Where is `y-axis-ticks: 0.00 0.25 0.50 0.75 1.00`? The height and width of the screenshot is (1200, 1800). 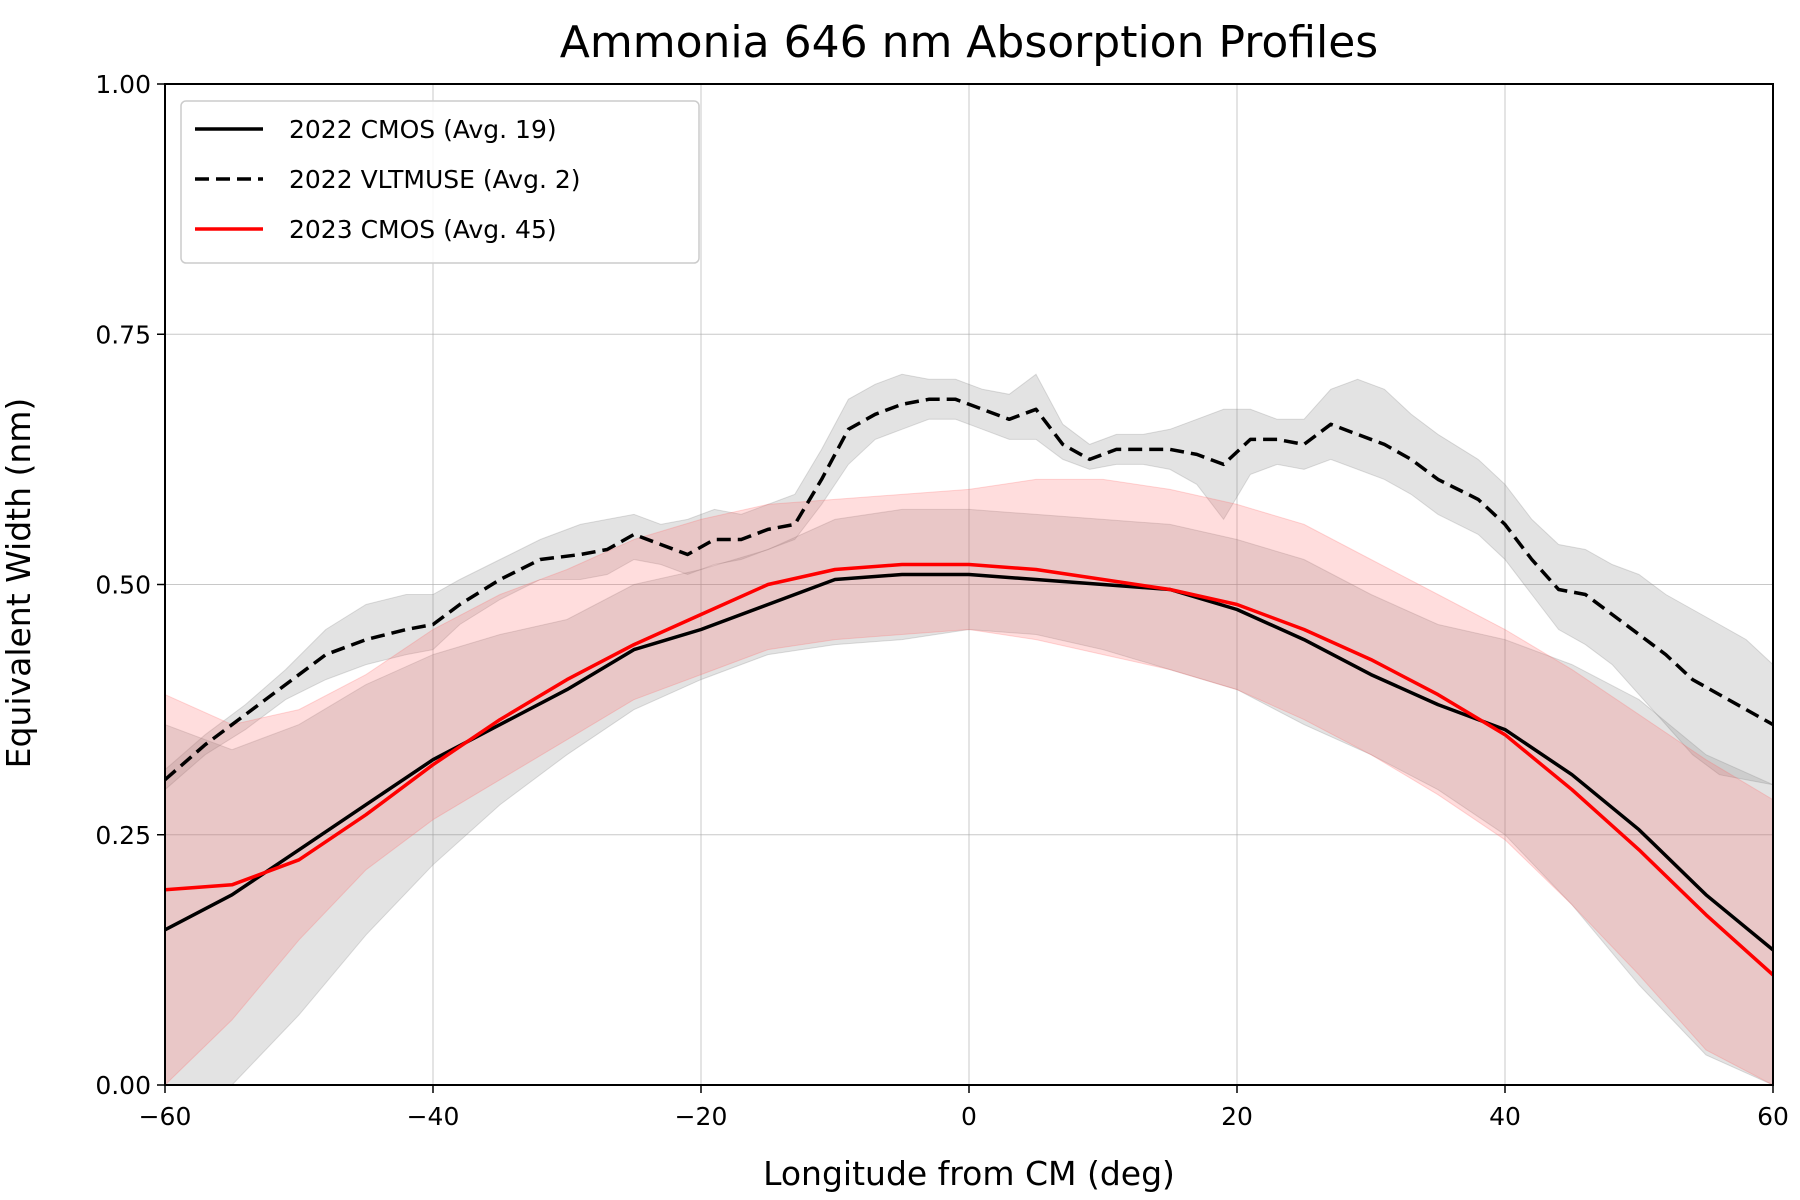
y-axis-ticks: 0.00 0.25 0.50 0.75 1.00 is located at coordinates (130, 585).